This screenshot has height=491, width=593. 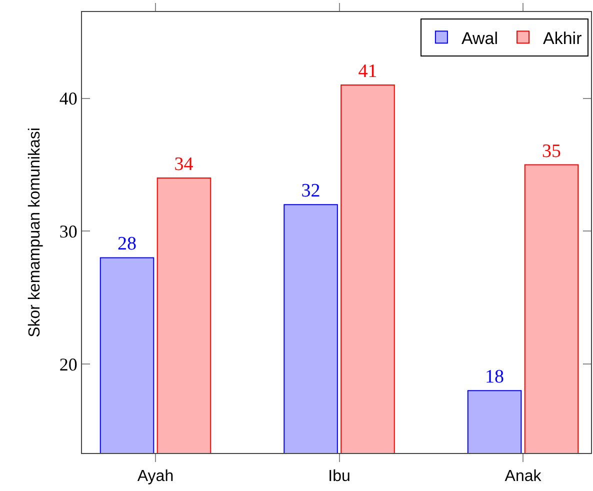 What do you see at coordinates (68, 98) in the screenshot?
I see `y-tick-label: 40` at bounding box center [68, 98].